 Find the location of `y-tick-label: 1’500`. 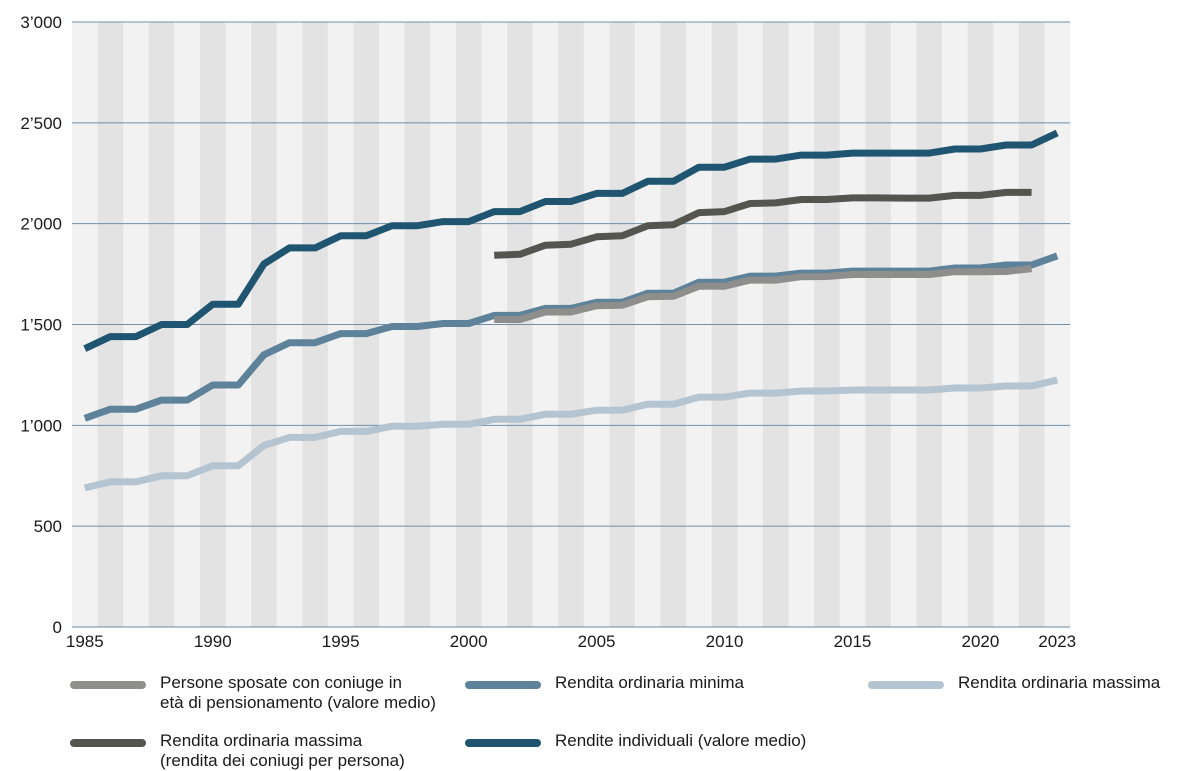

y-tick-label: 1’500 is located at coordinates (41, 325).